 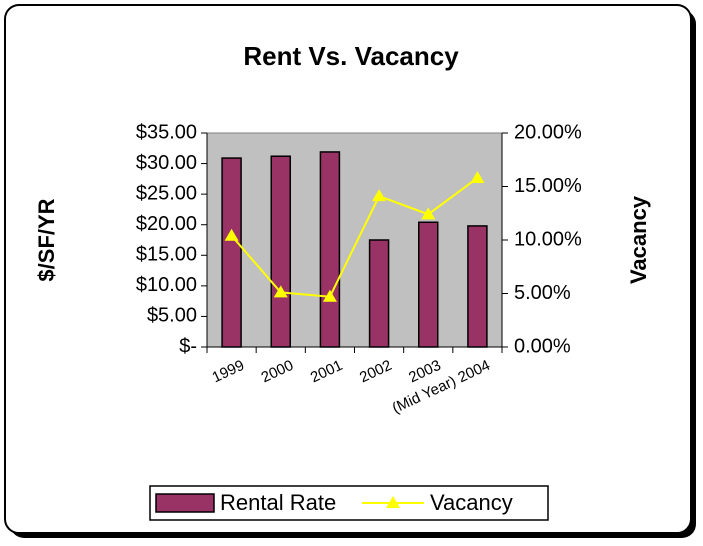 I want to click on legend-marker, so click(x=393, y=502).